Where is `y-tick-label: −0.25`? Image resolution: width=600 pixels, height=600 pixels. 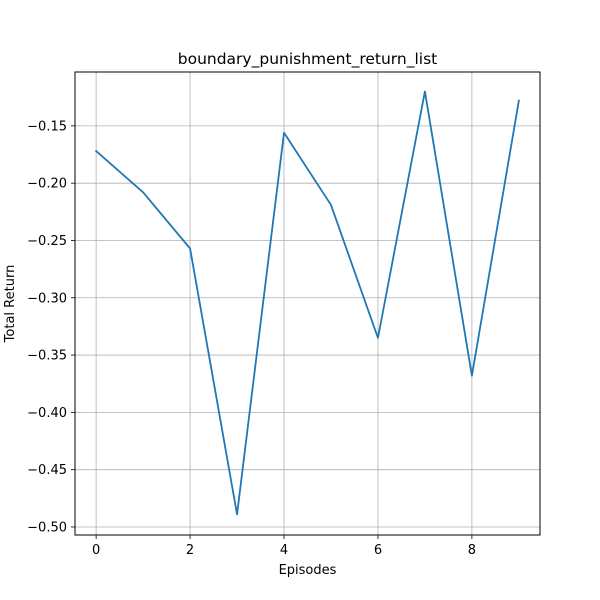
y-tick-label: −0.25 is located at coordinates (47, 241).